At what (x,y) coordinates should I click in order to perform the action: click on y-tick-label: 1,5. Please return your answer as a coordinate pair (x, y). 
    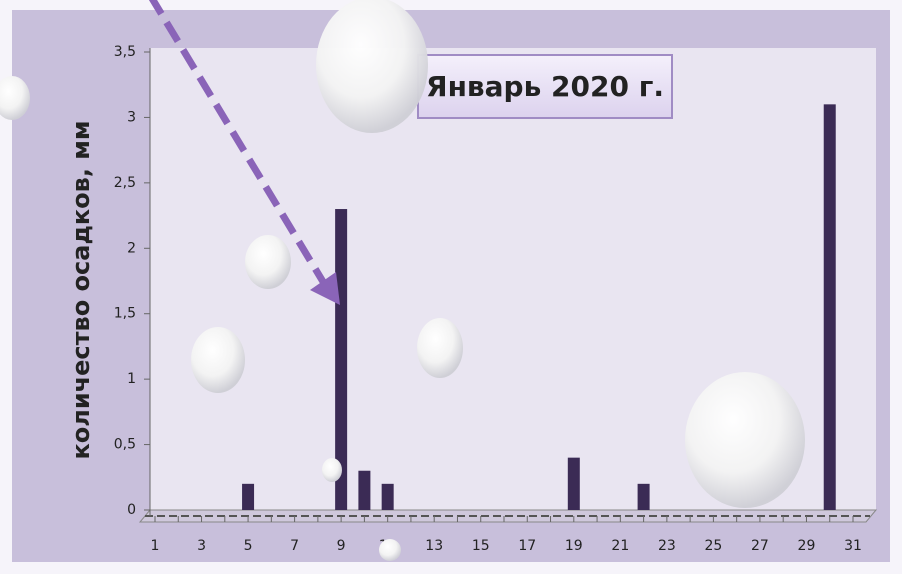
    Looking at the image, I should click on (125, 314).